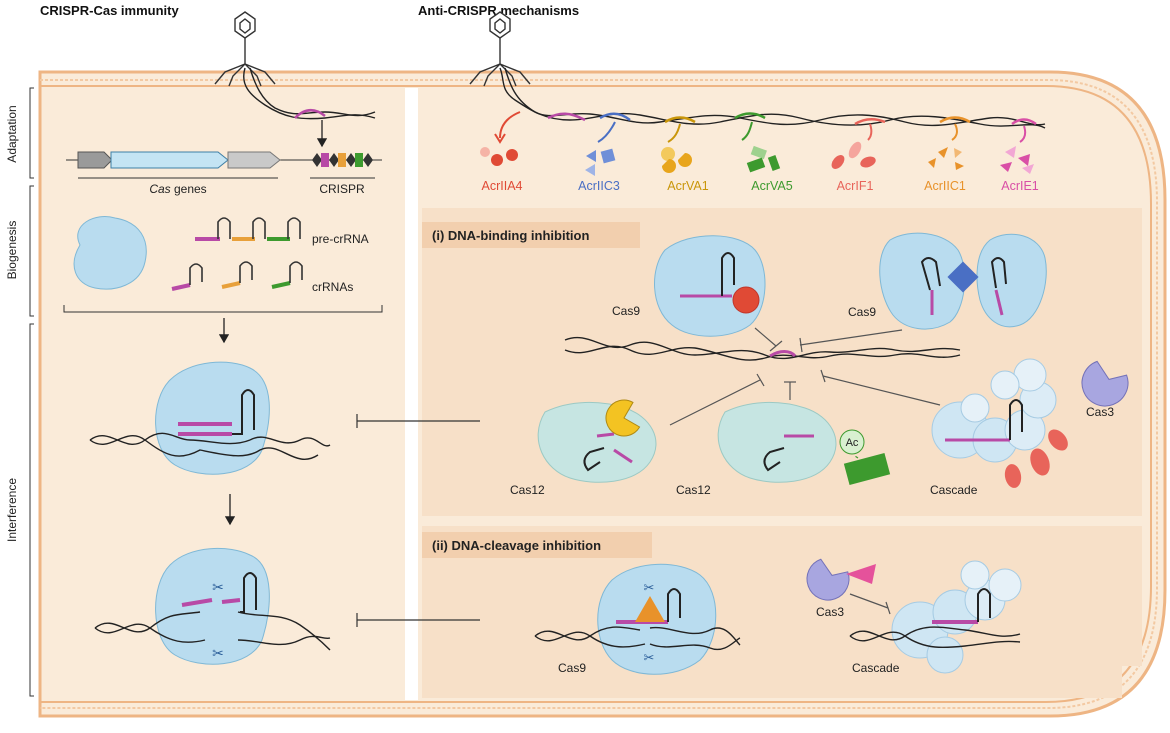  I want to click on mature-crrnas, so click(237, 276).